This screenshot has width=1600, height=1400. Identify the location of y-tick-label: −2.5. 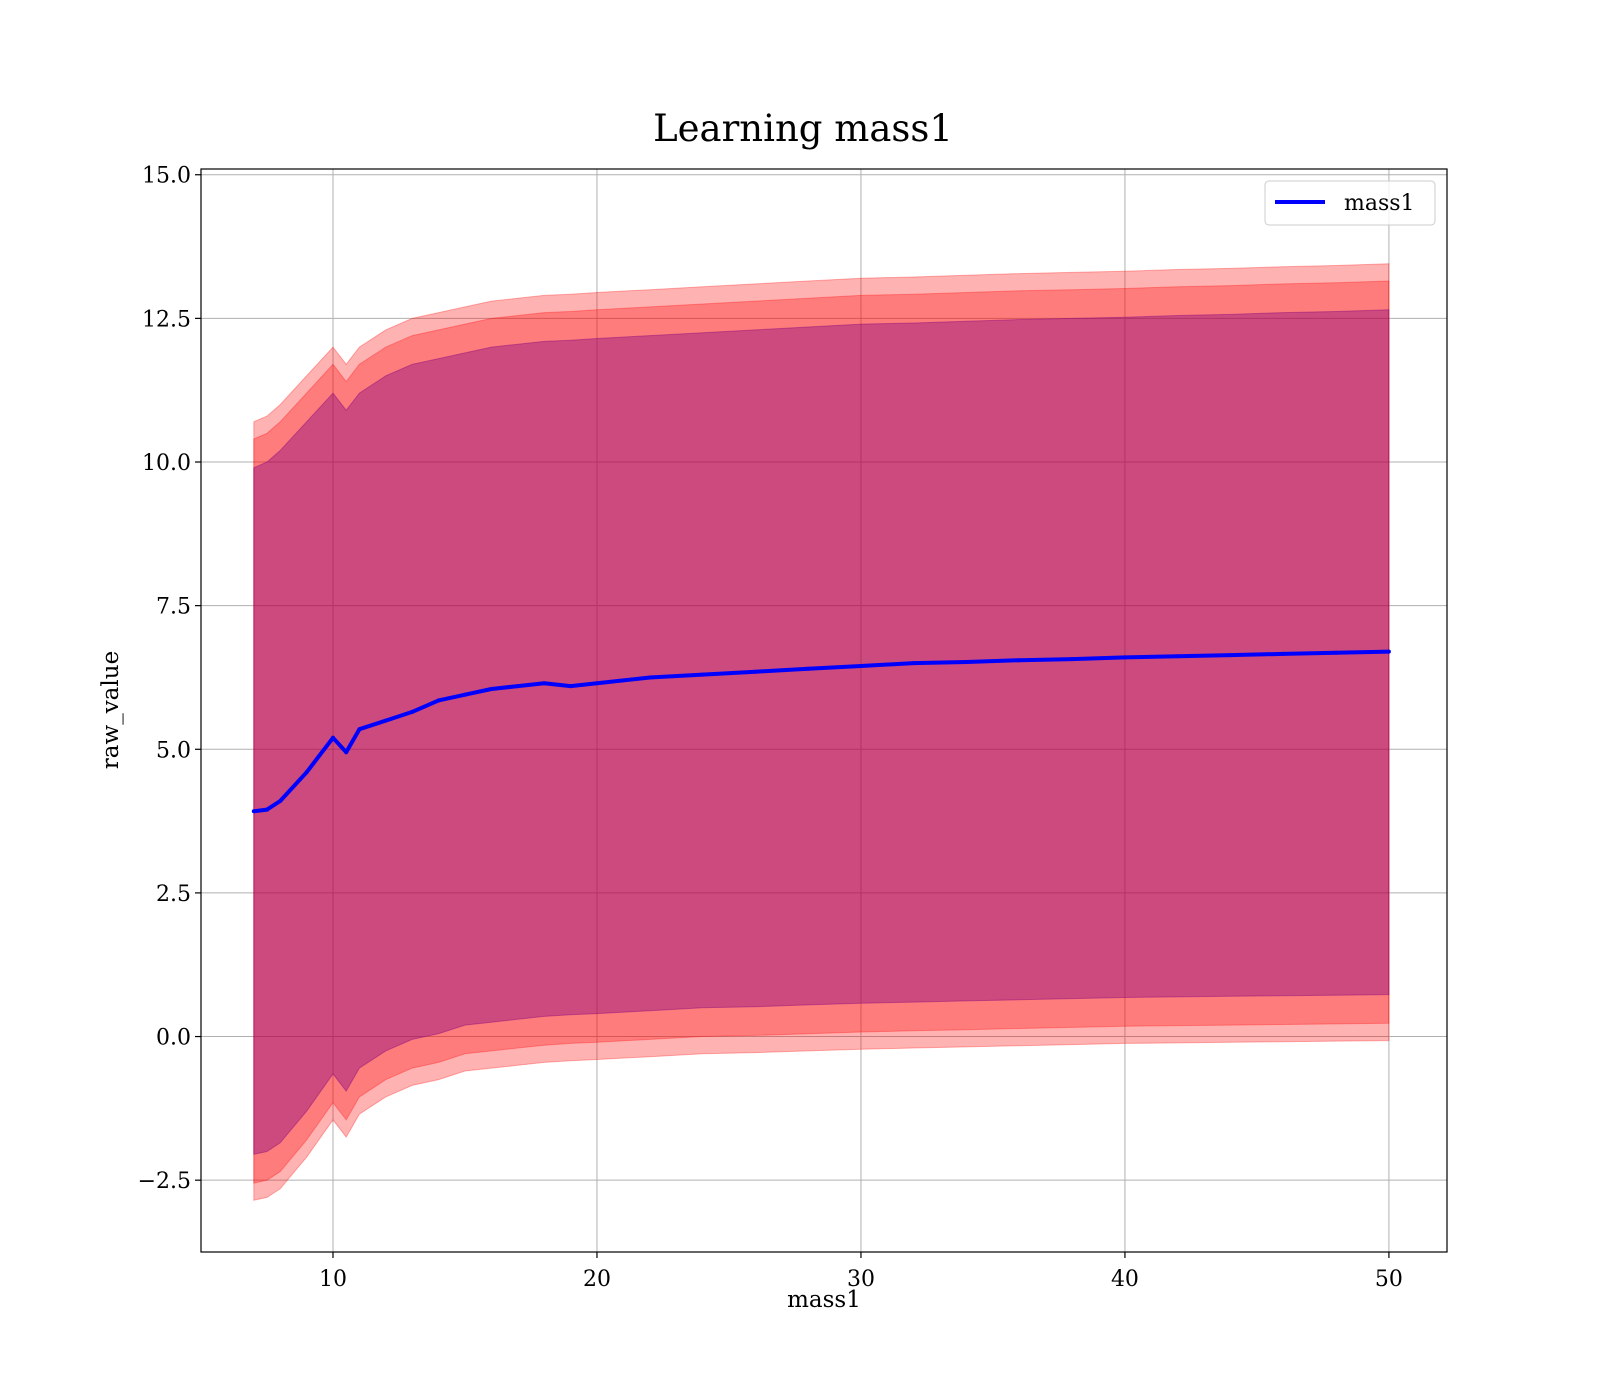
(164, 1181).